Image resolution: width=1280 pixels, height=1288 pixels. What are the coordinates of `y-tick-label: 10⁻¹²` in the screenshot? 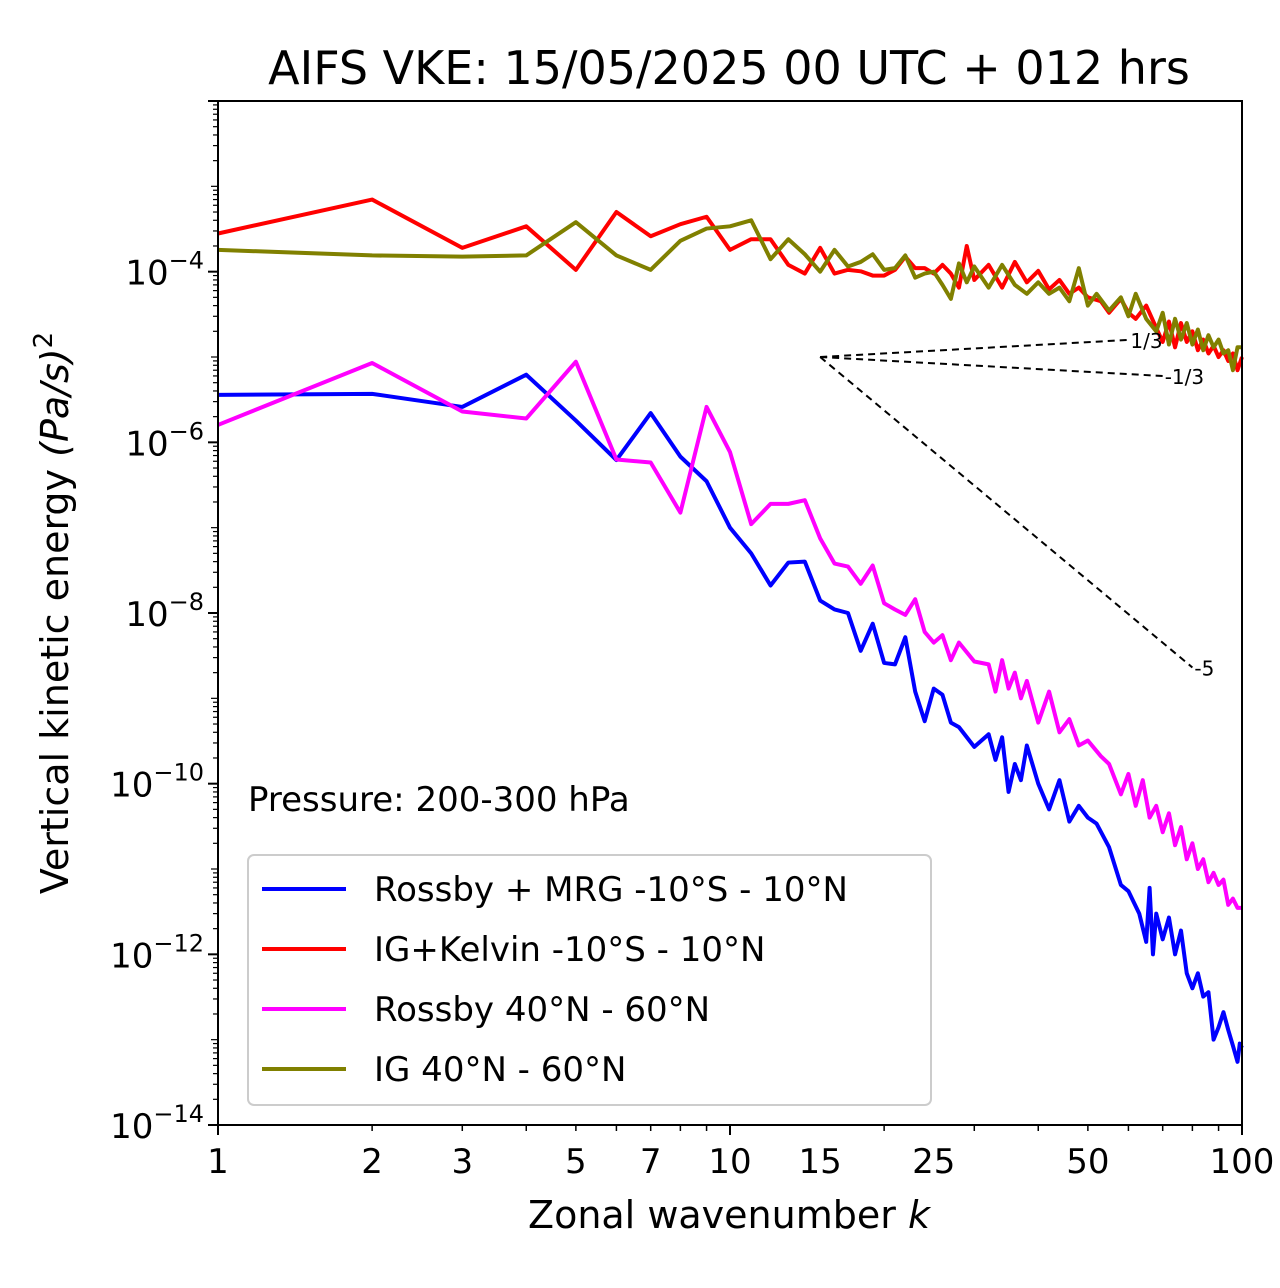 It's located at (157, 952).